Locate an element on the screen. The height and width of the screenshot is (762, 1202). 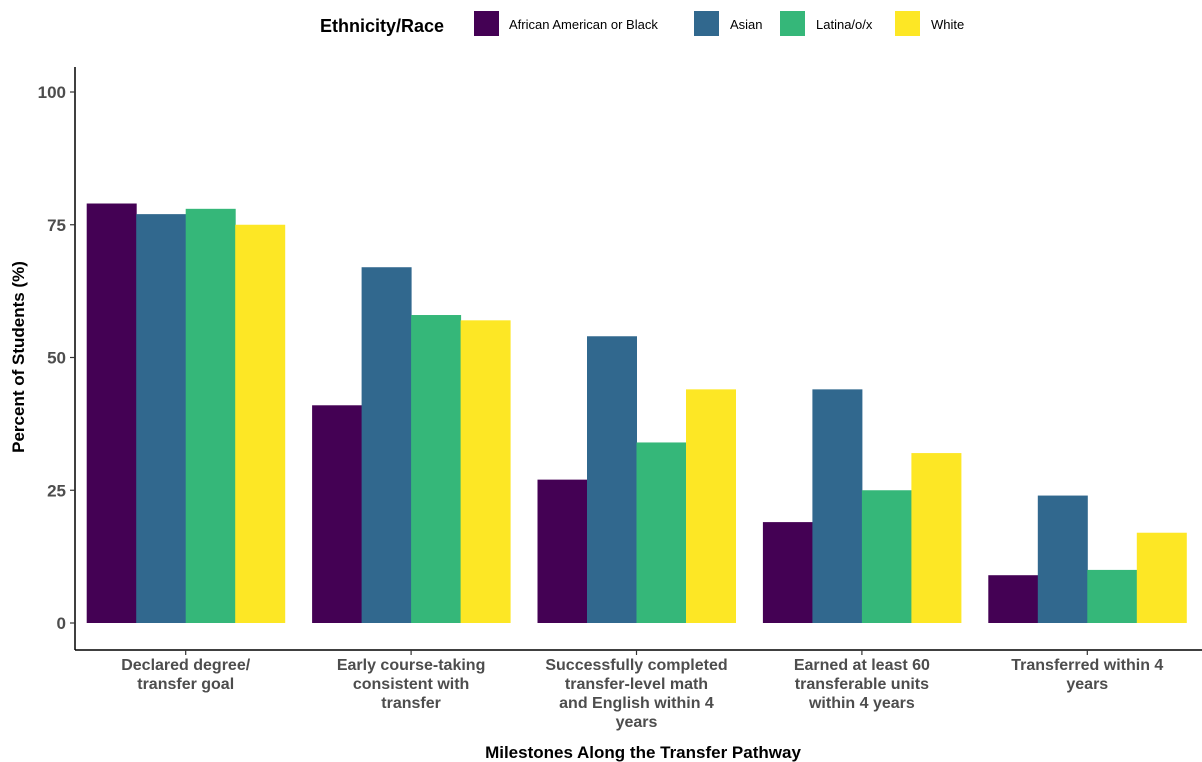
x-tick-label-line: consistent with is located at coordinates (411, 684).